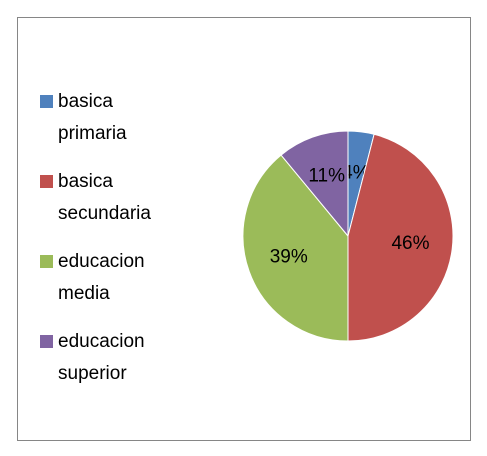 This screenshot has height=456, width=487. Describe the element at coordinates (92, 117) in the screenshot. I see `legend-label: basica primaria` at that location.